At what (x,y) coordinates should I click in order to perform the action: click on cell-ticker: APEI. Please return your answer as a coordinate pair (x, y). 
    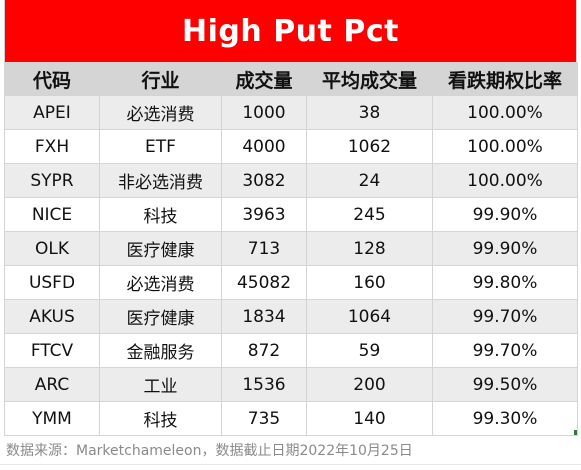
    Looking at the image, I should click on (52, 112).